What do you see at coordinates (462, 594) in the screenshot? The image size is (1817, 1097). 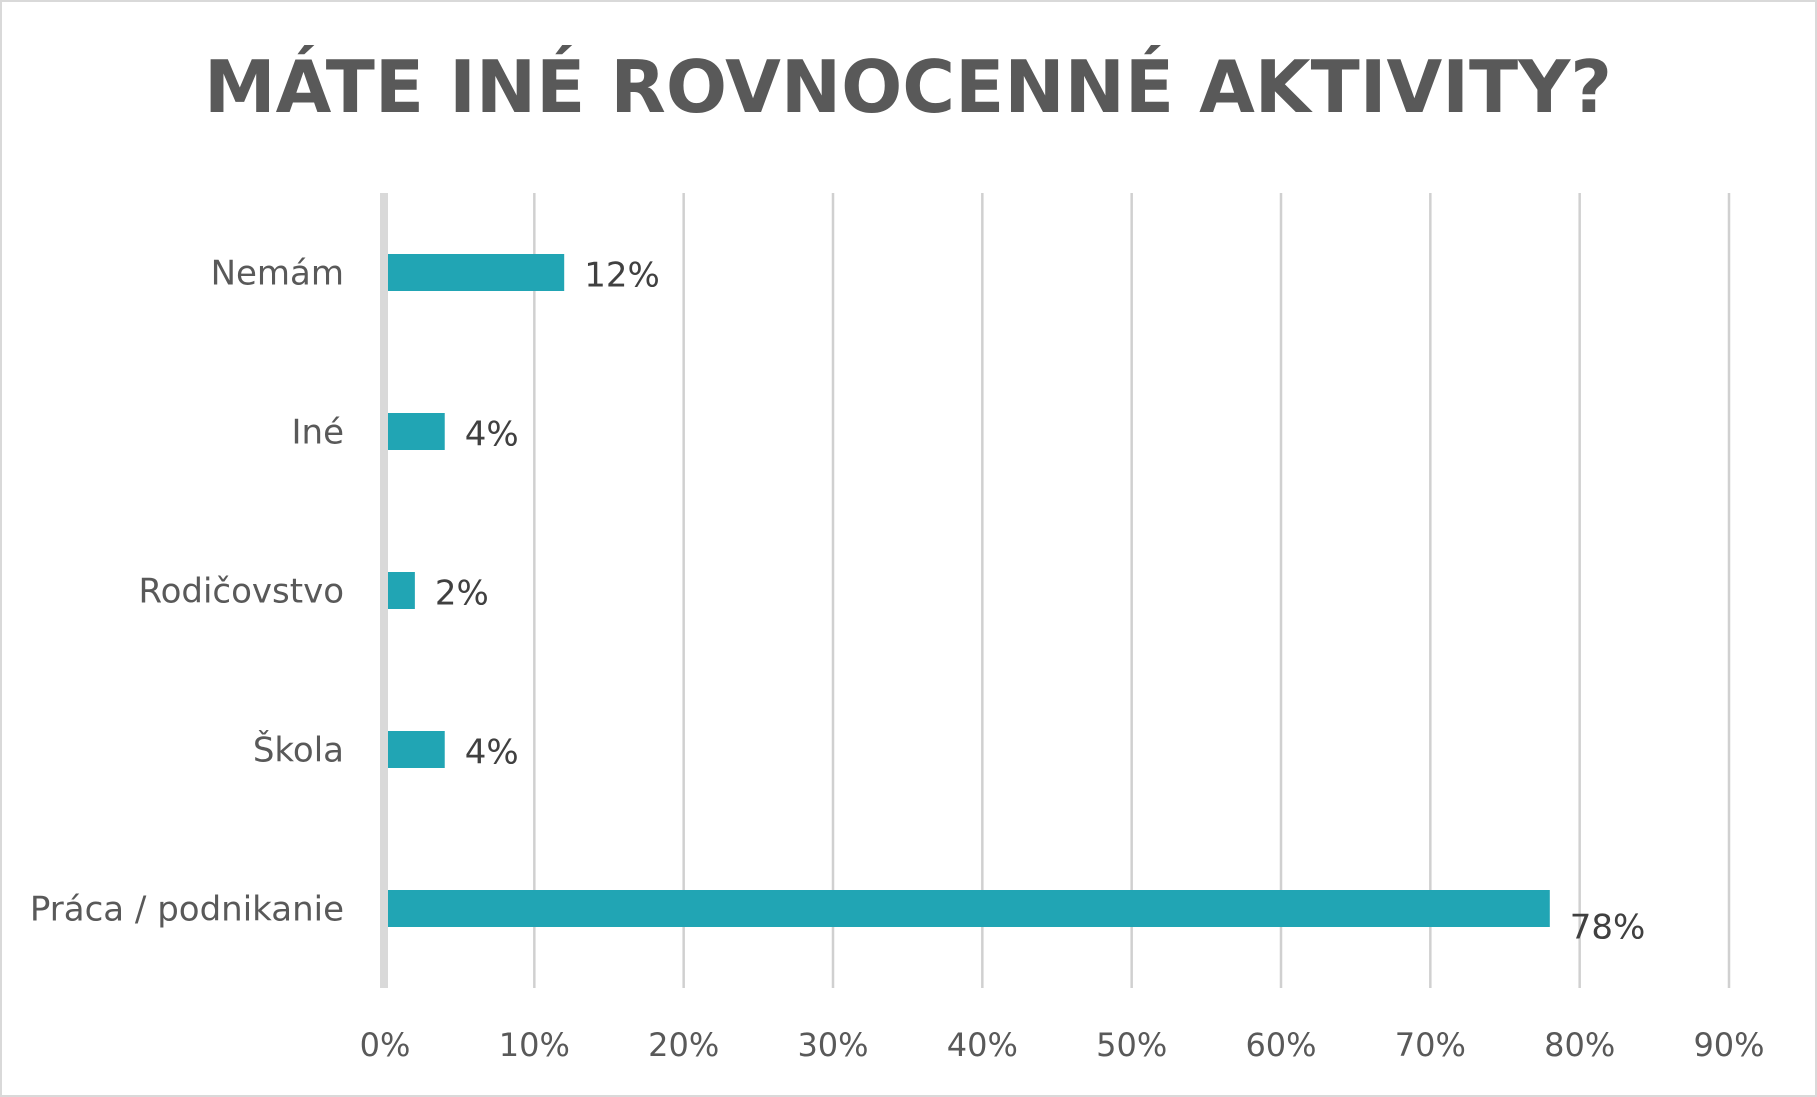 I see `data-label: 2%` at bounding box center [462, 594].